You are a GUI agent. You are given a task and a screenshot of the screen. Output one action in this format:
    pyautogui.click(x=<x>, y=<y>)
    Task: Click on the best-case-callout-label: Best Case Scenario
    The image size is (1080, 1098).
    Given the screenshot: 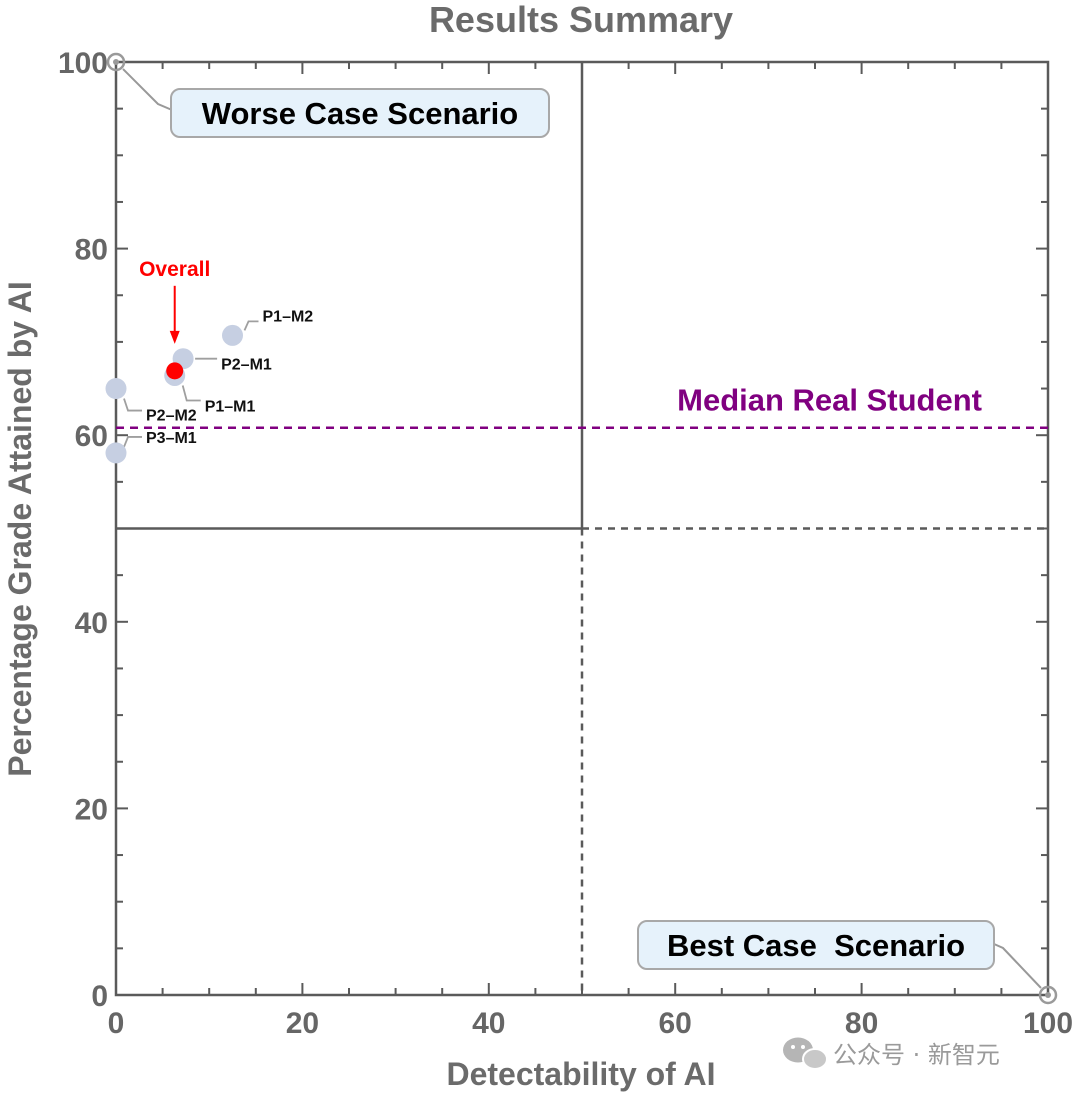 What is the action you would take?
    pyautogui.click(x=816, y=945)
    